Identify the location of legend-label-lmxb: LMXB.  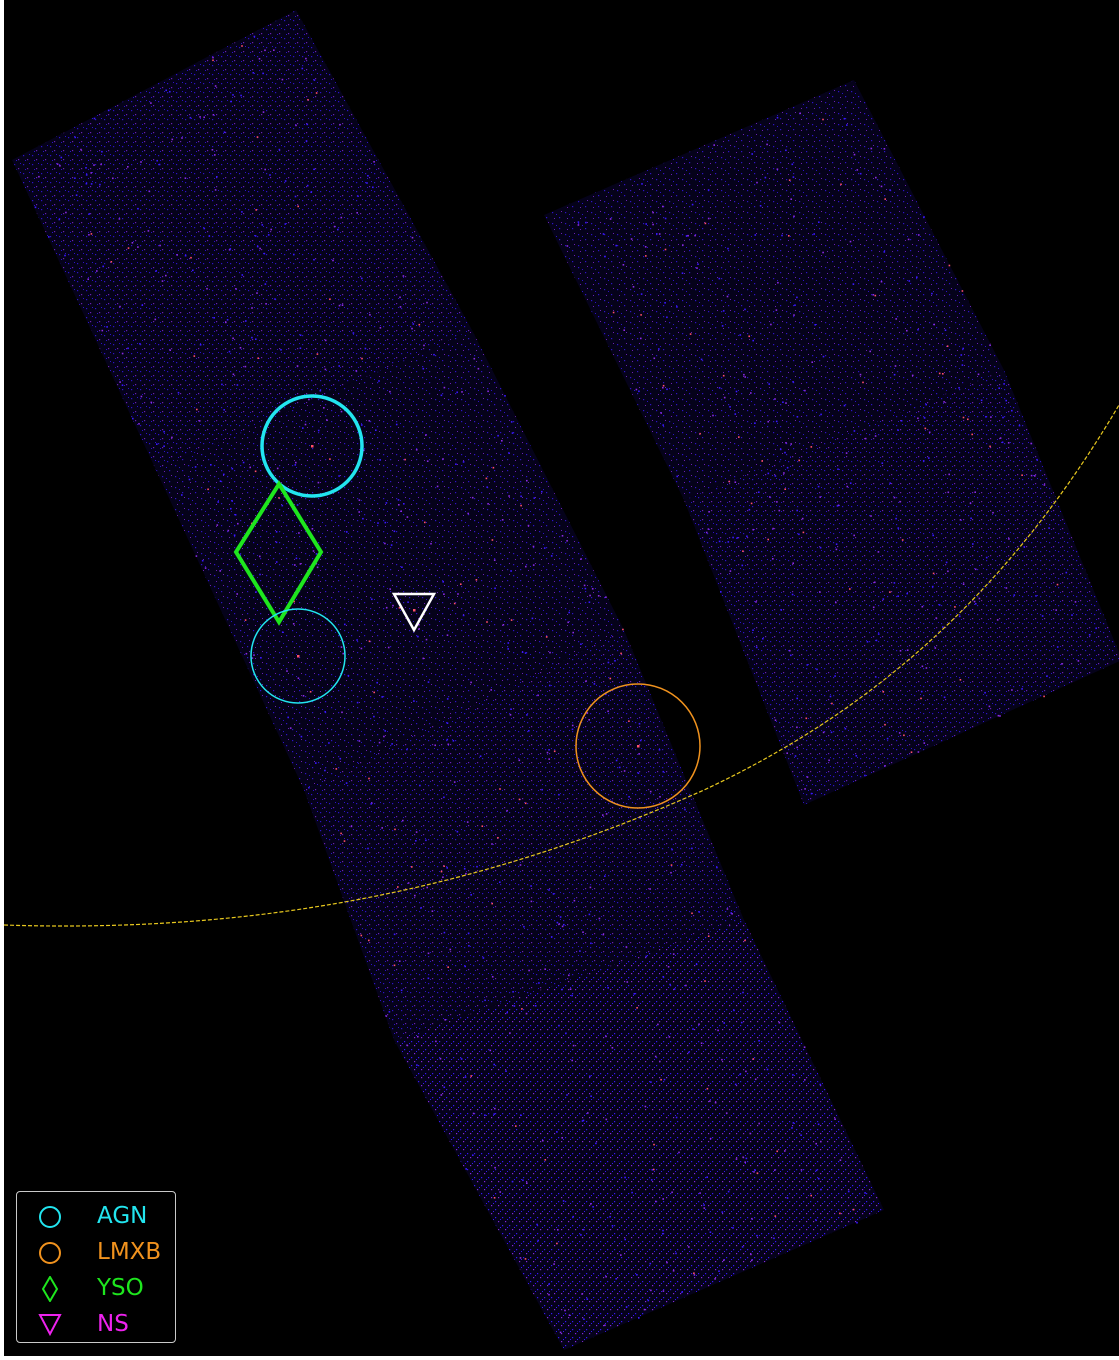
(129, 1252).